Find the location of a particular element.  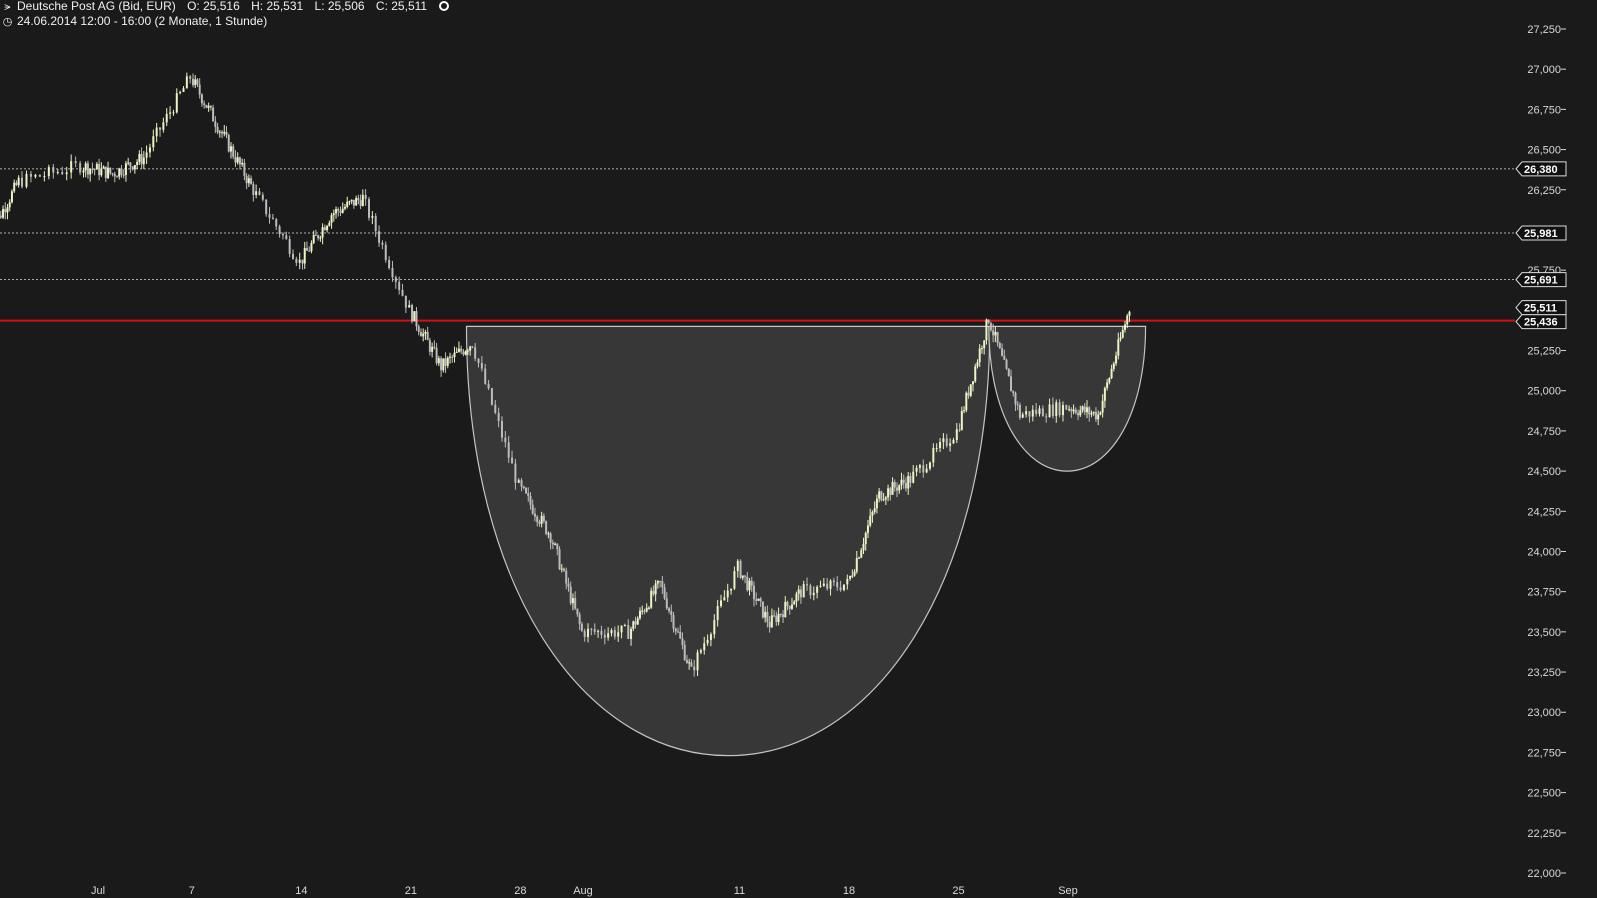

candle-chart-icon: ⪫ is located at coordinates (7, 7).